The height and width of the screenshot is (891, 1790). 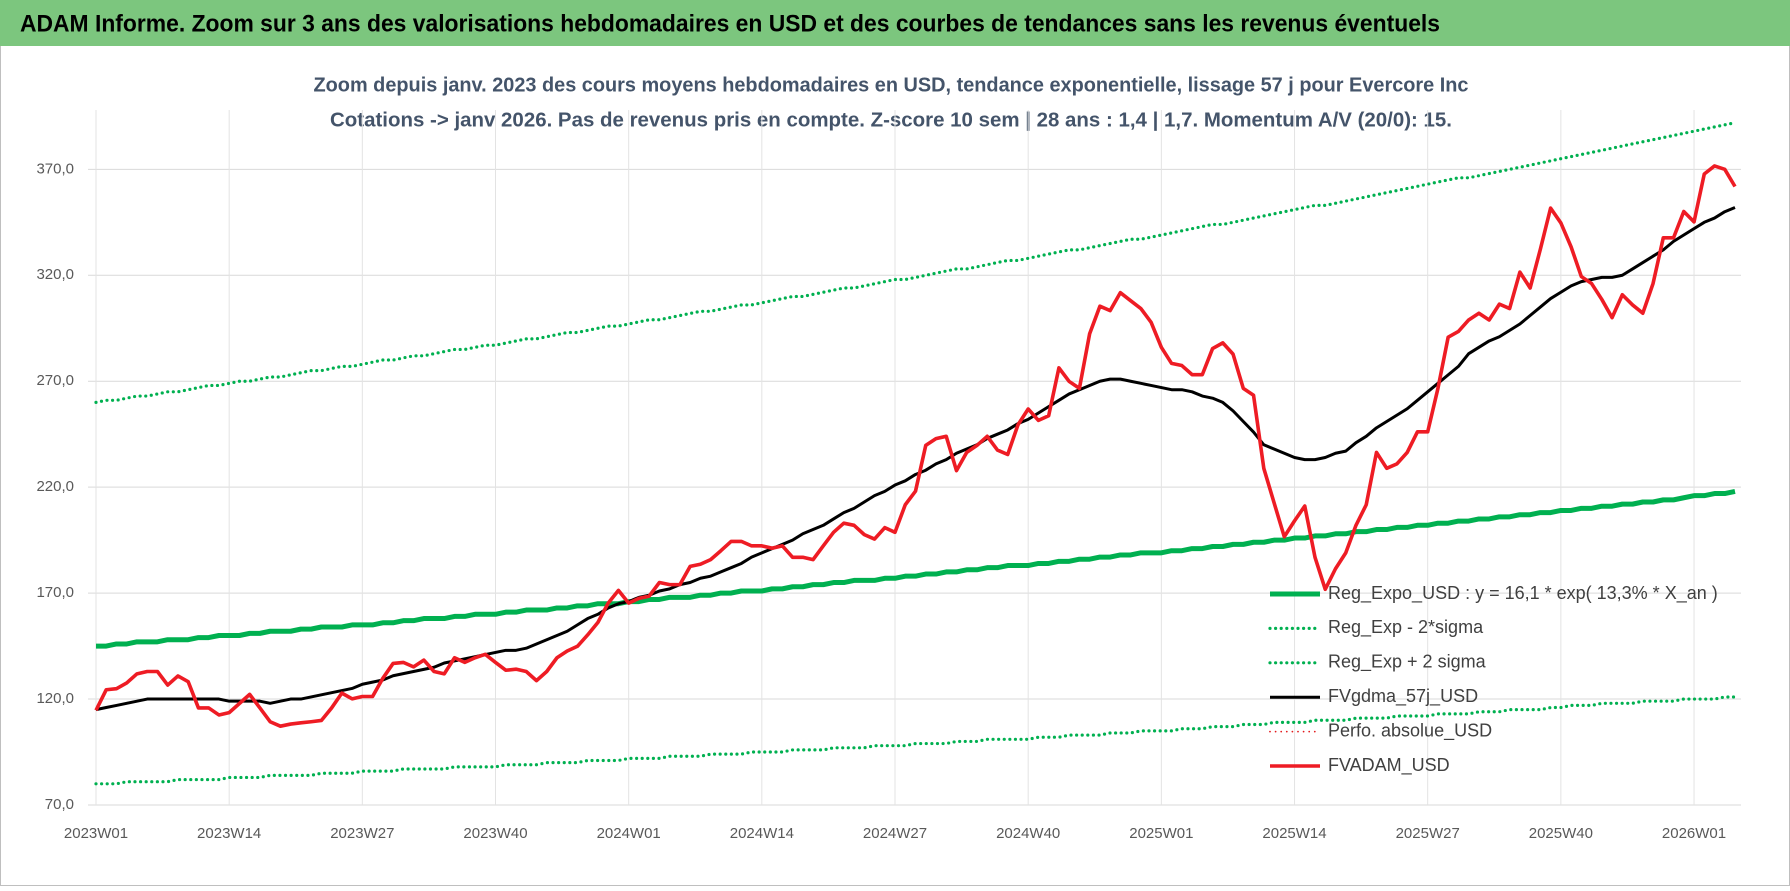 I want to click on y-tick-label: 170,0, so click(x=55, y=592).